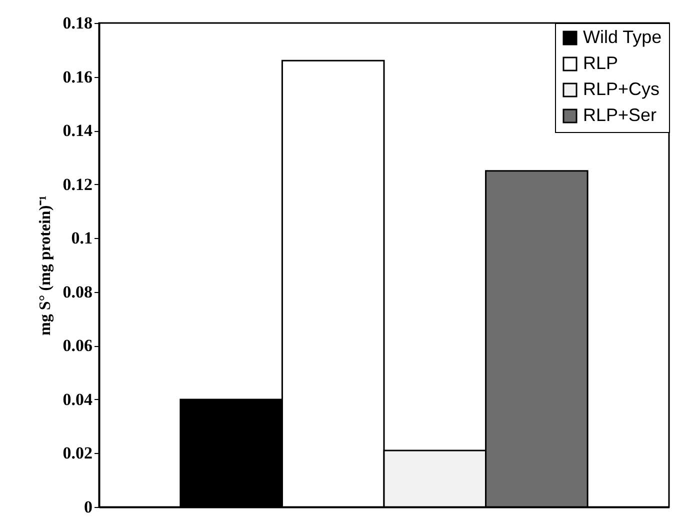 This screenshot has width=675, height=519. What do you see at coordinates (621, 89) in the screenshot?
I see `legend-label: RLP+Cys` at bounding box center [621, 89].